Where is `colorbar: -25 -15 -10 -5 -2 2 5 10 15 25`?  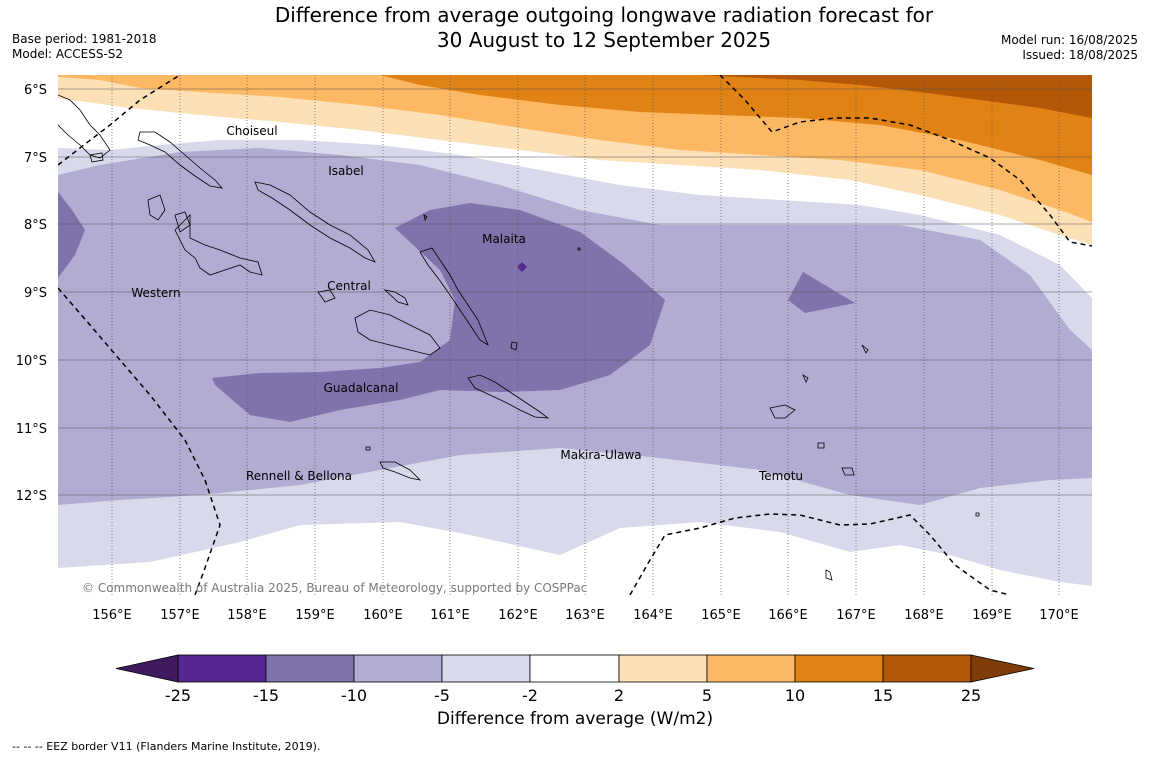 colorbar: -25 -15 -10 -5 -2 2 5 10 15 25 is located at coordinates (575, 679).